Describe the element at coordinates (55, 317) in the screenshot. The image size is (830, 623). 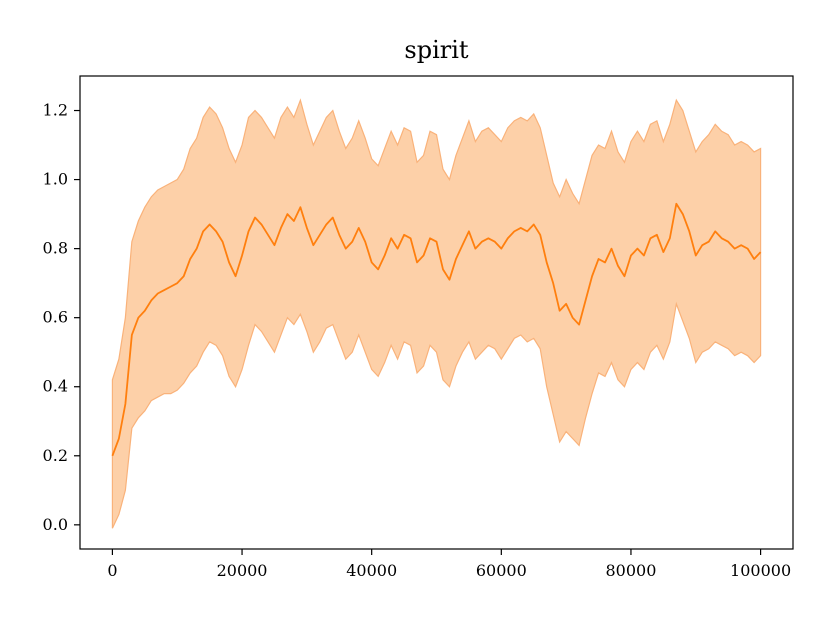
I see `y-tick-label: 0.6` at that location.